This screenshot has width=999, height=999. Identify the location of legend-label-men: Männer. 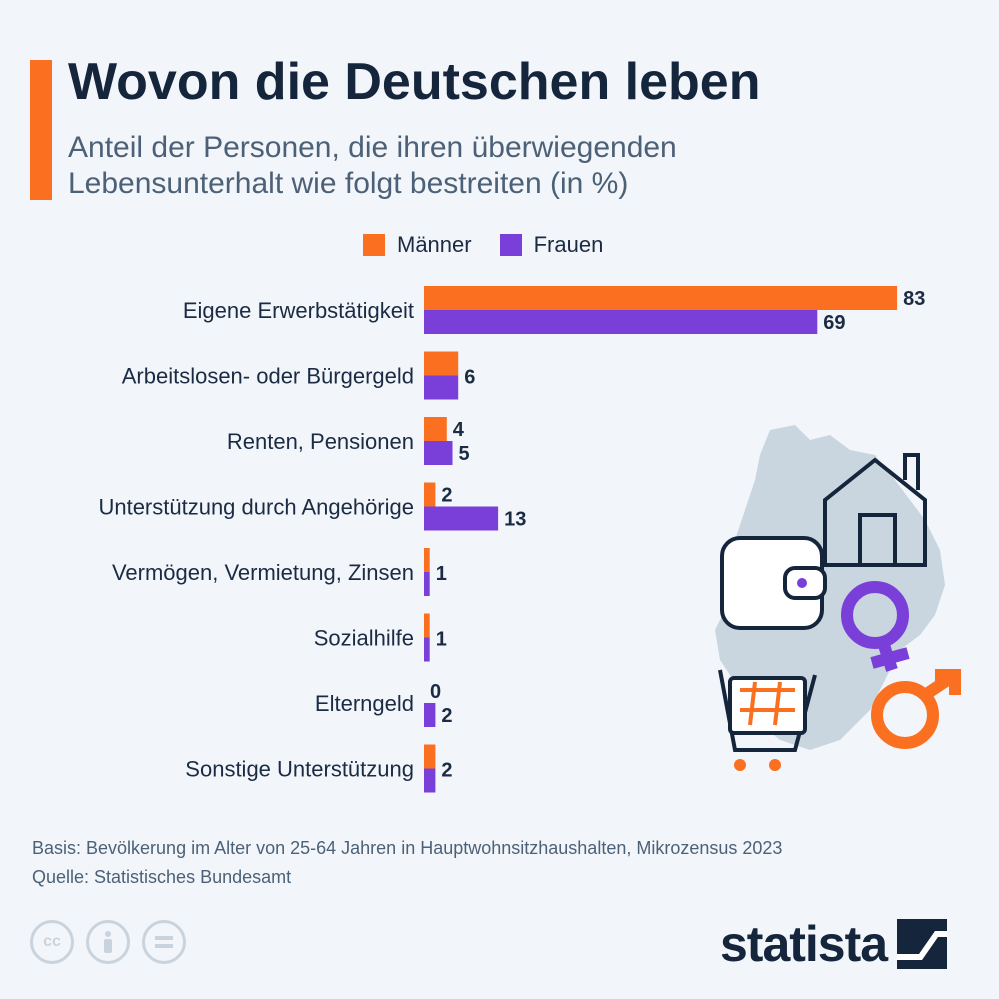
(434, 244).